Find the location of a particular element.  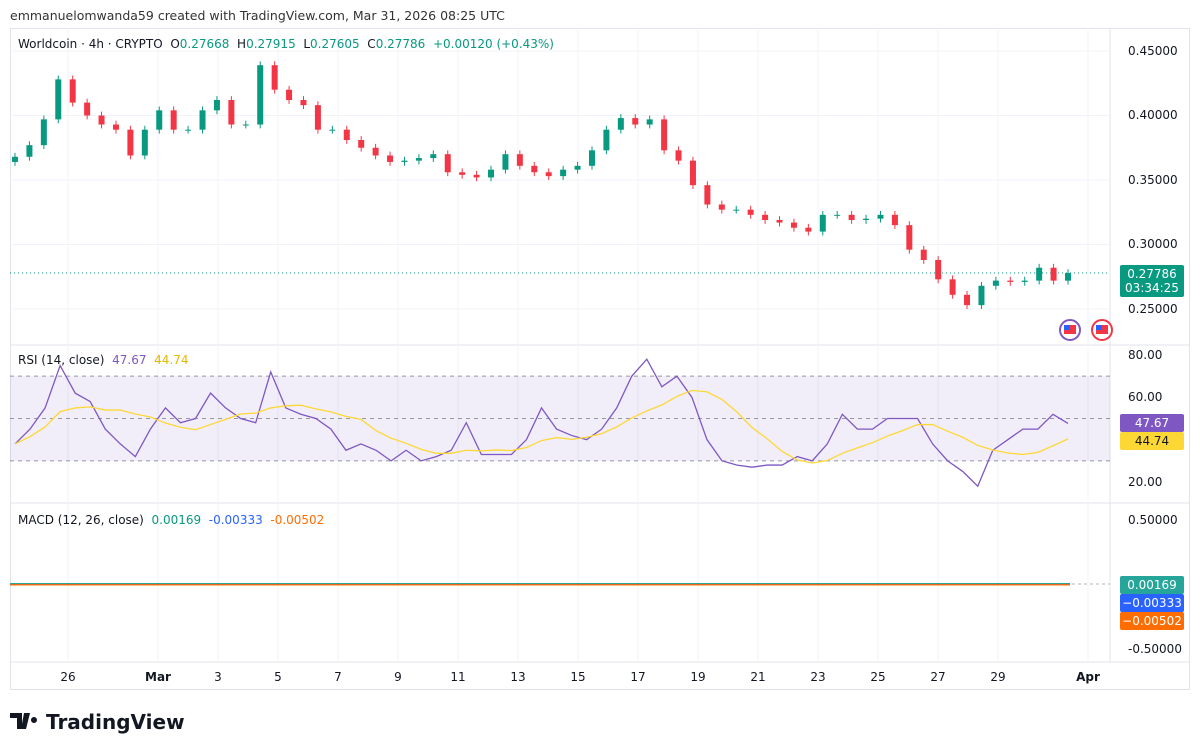

price-tick: 0.25000 is located at coordinates (1153, 309).